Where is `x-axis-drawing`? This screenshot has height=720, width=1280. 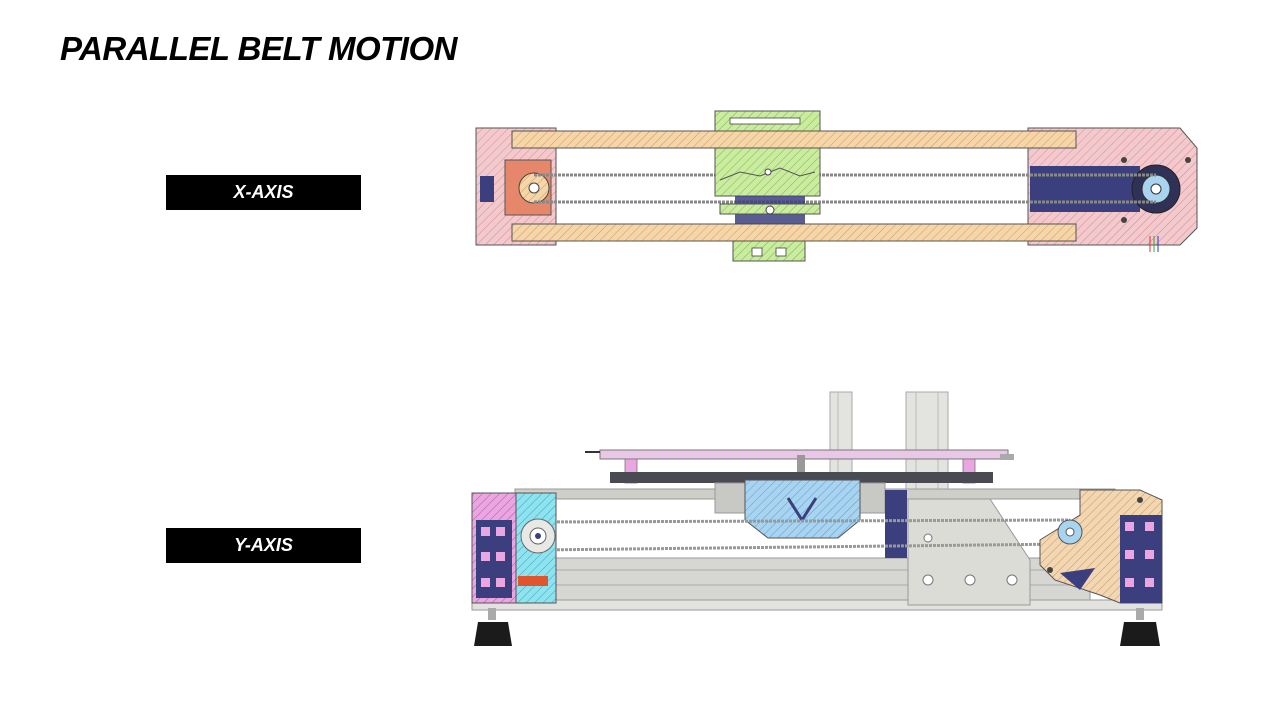 x-axis-drawing is located at coordinates (836, 186).